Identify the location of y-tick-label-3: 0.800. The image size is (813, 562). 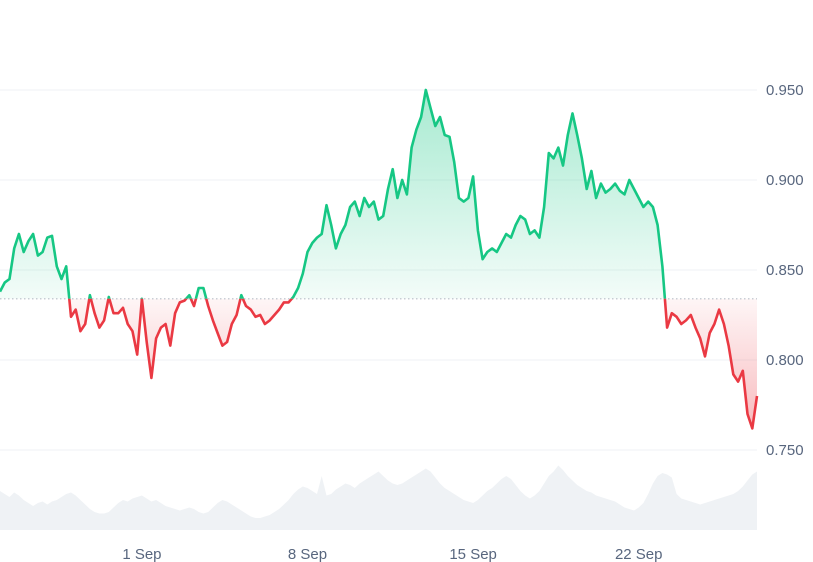
(785, 360).